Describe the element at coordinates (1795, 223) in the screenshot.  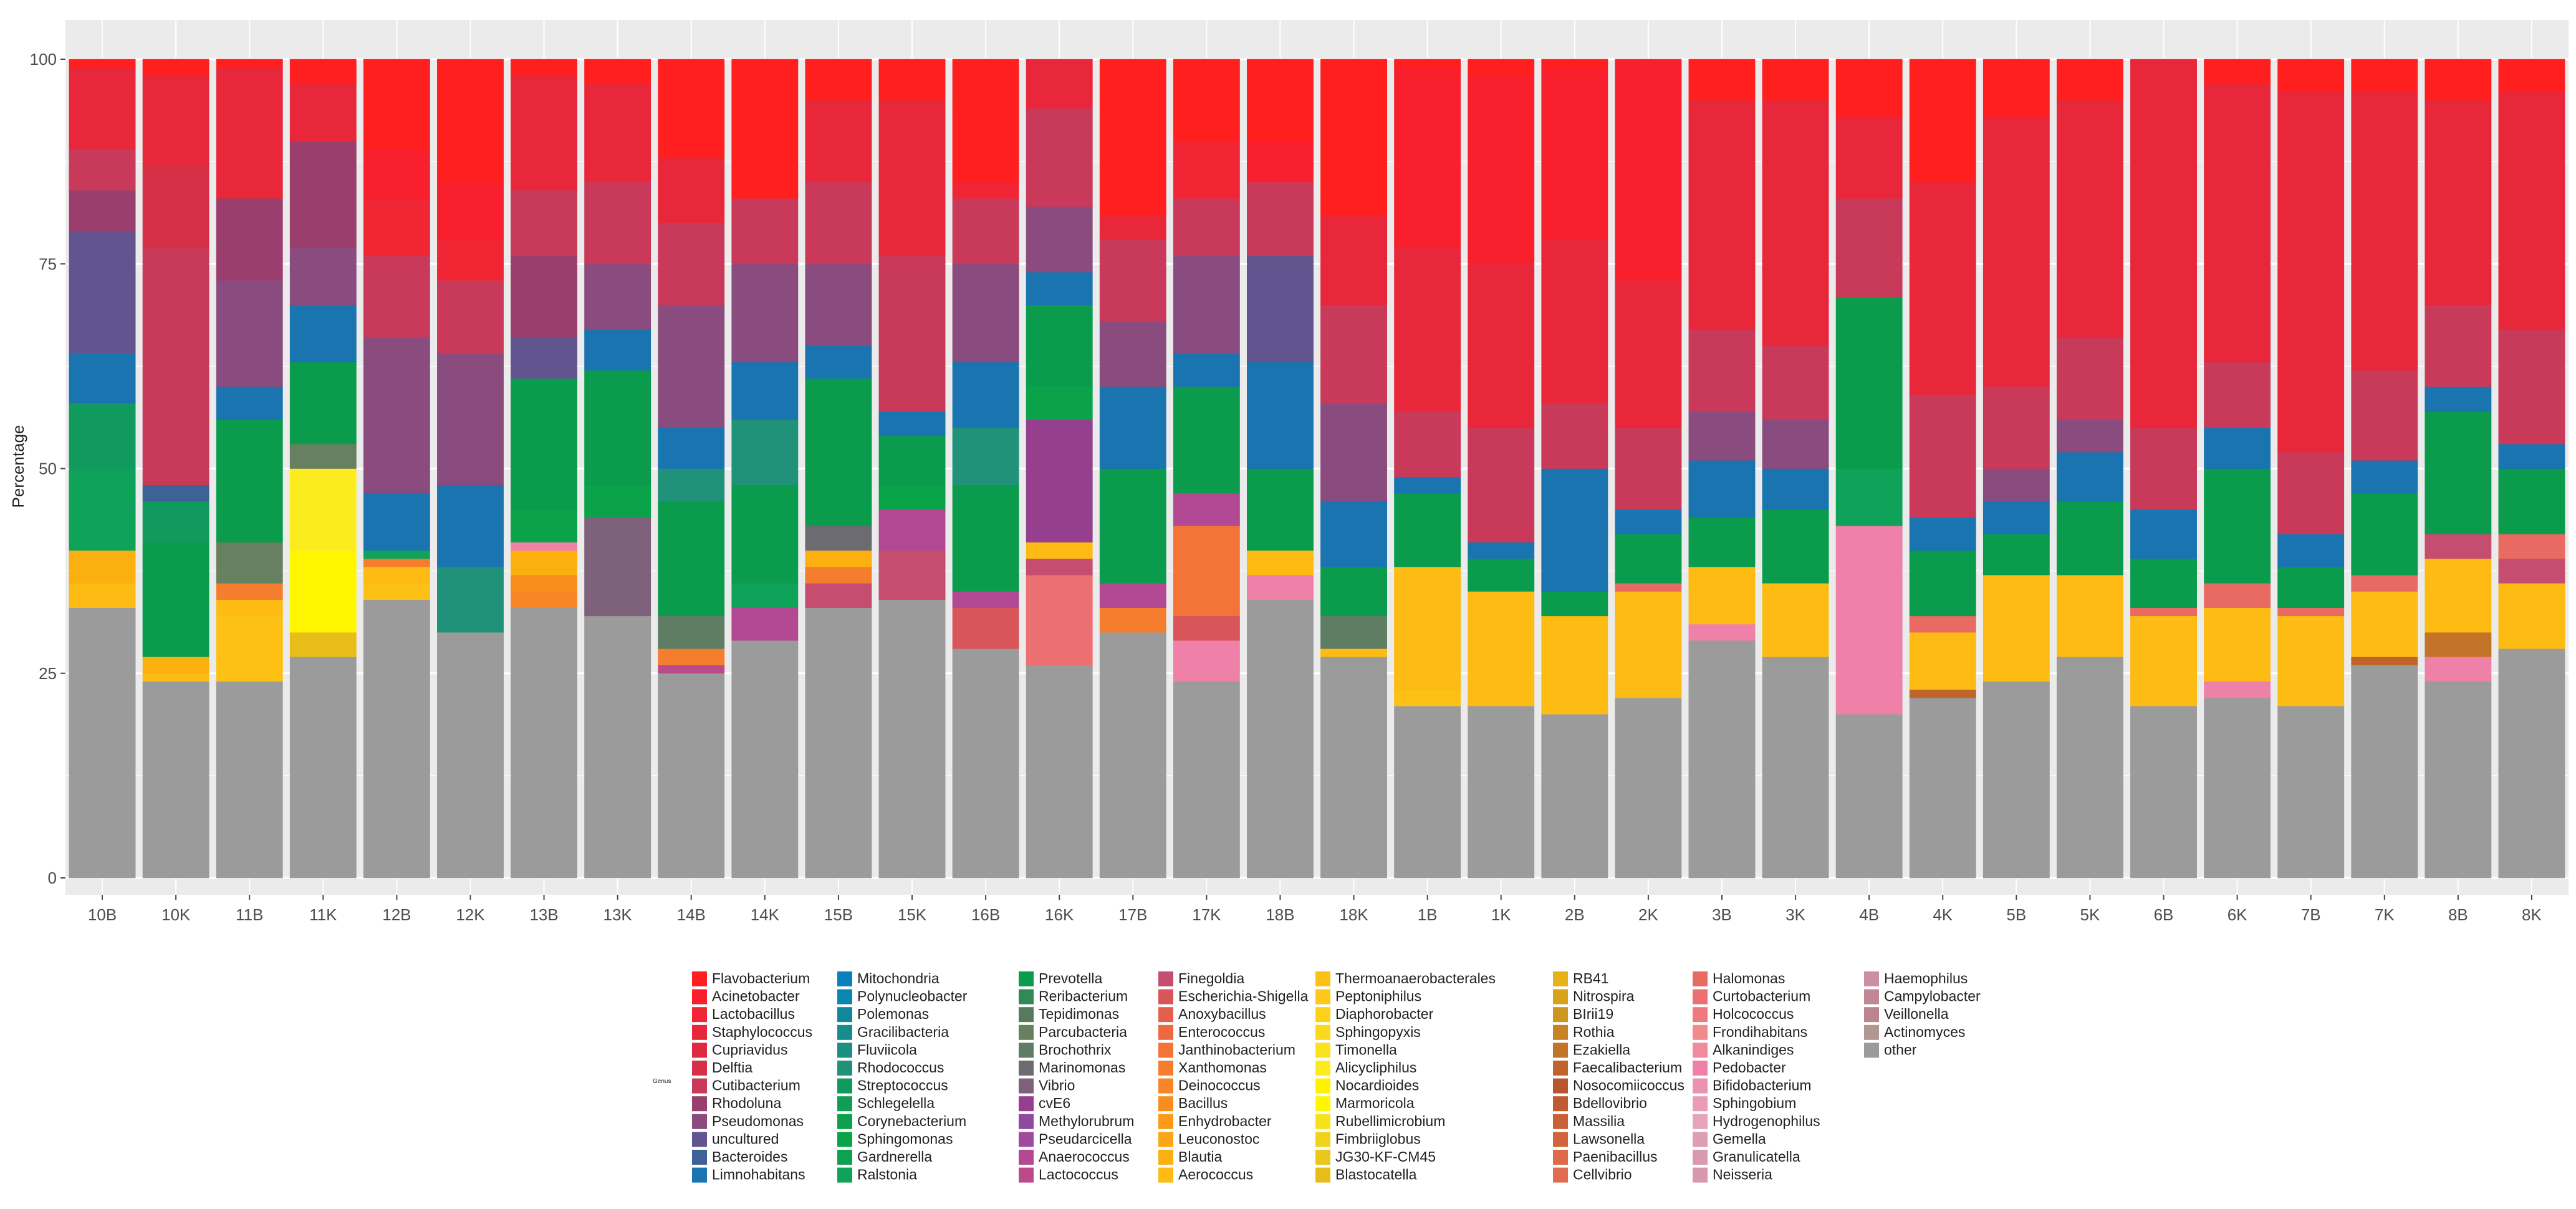
I see `bar-segment-3K-staphylococcus` at that location.